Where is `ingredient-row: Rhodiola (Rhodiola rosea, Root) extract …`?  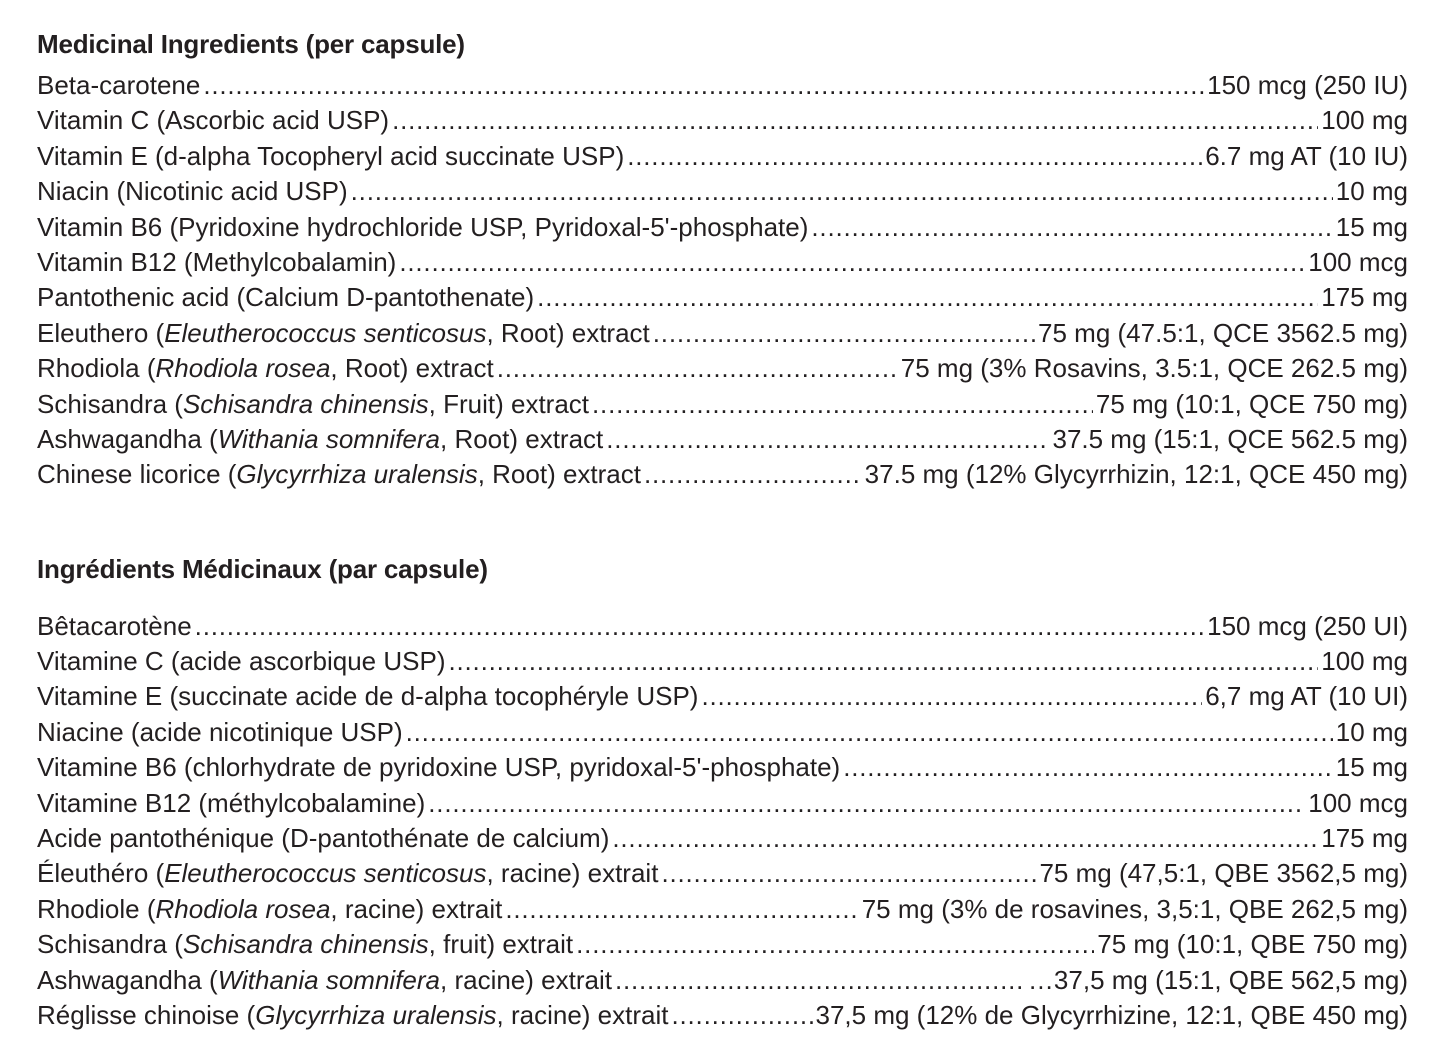
ingredient-row: Rhodiola (Rhodiola rosea, Root) extract … is located at coordinates (722, 368).